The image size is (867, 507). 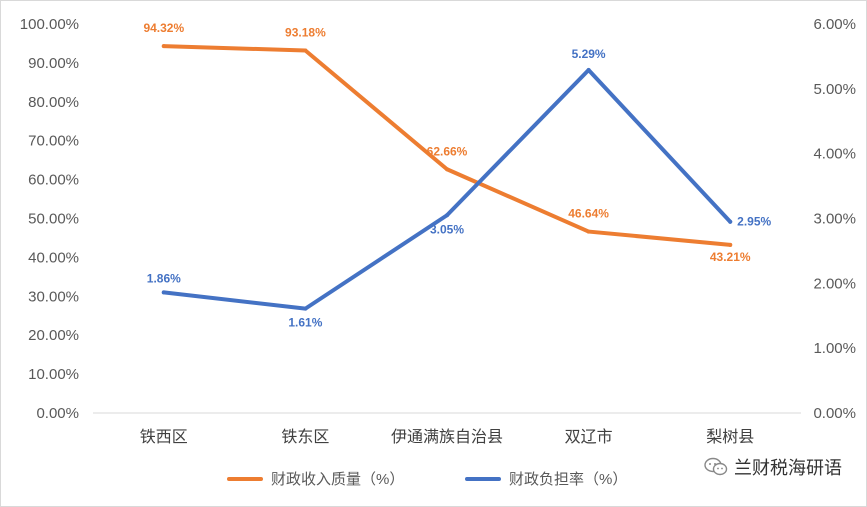 I want to click on y-right-tick-label: 1.00%, so click(x=834, y=348).